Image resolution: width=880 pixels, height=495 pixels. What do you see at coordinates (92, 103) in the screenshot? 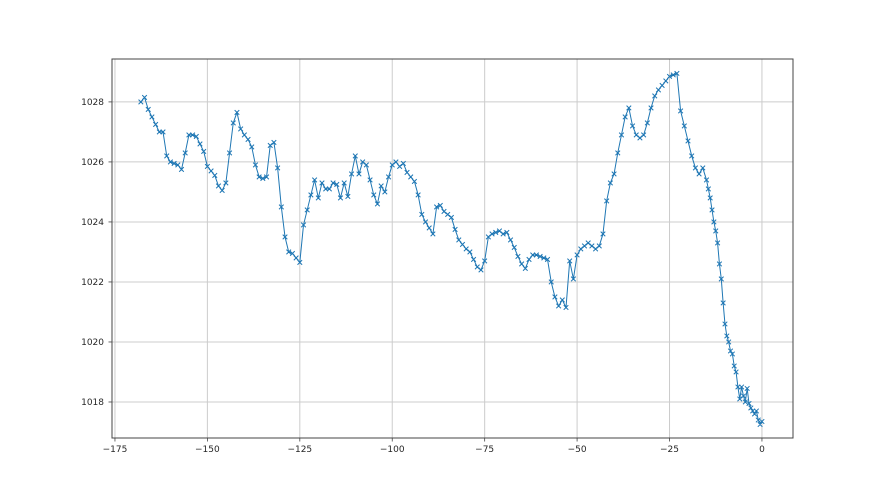
I see `y-tick-label: 1028` at bounding box center [92, 103].